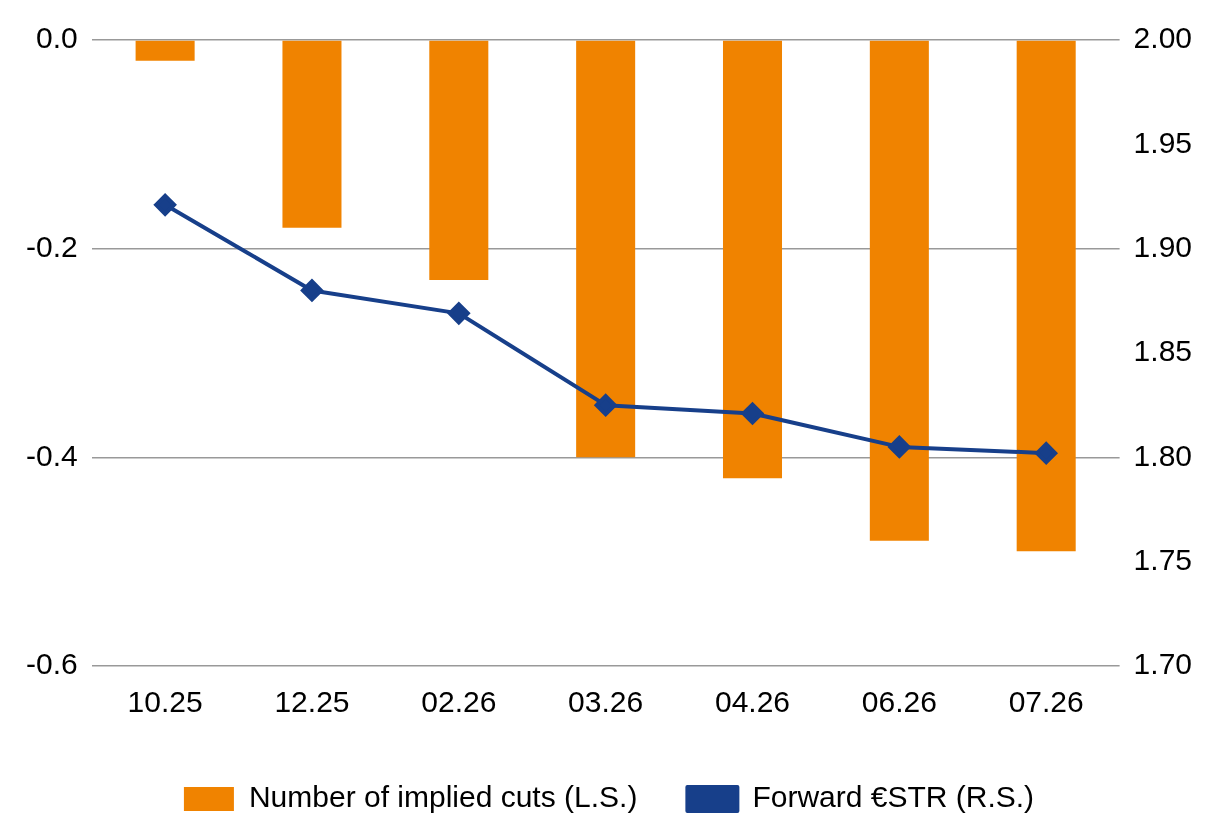 The width and height of the screenshot is (1224, 832). I want to click on x-tick-label: 12.25, so click(312, 702).